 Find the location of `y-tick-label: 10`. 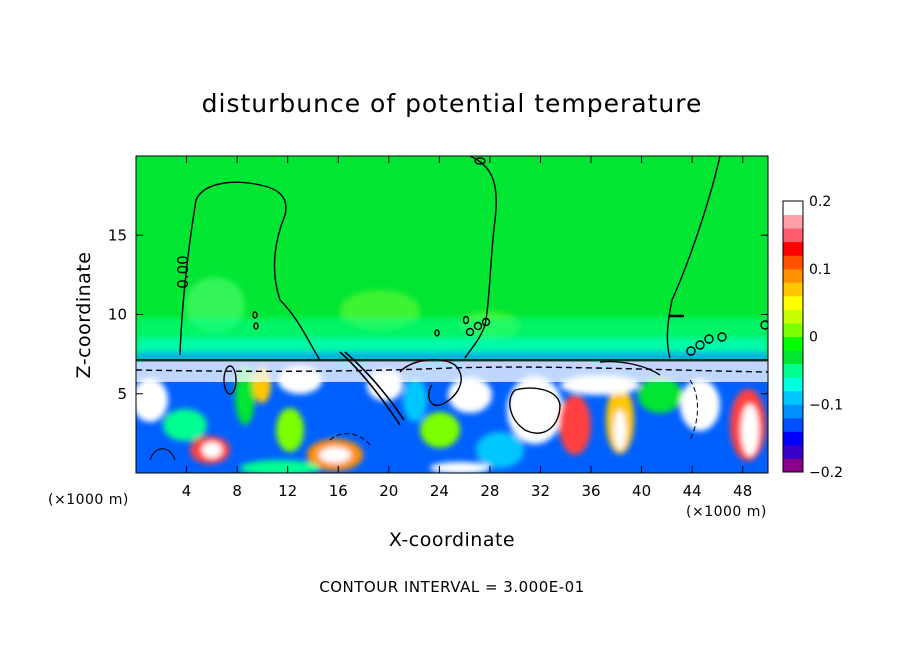

y-tick-label: 10 is located at coordinates (117, 315).